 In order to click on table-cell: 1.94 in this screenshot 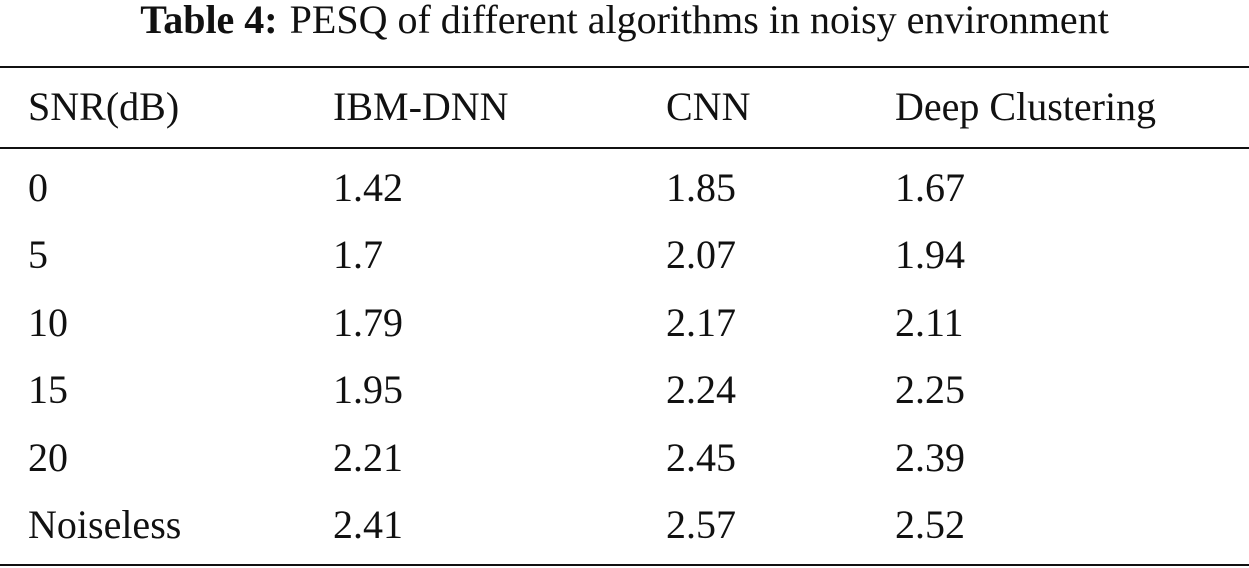, I will do `click(930, 255)`.